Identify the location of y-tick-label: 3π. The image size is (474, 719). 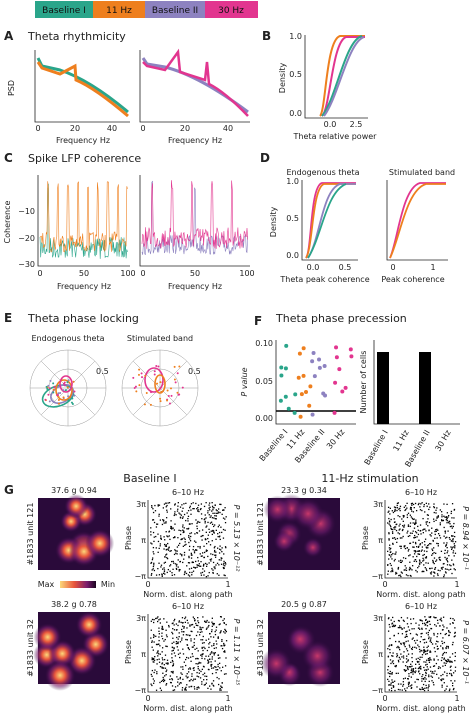
(141, 504).